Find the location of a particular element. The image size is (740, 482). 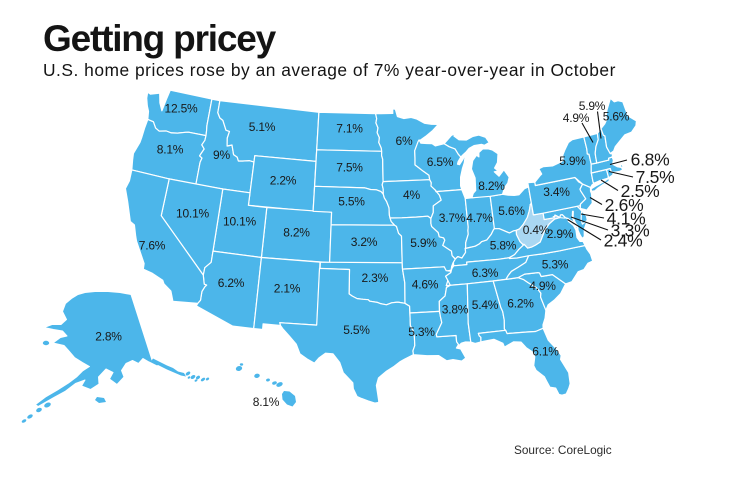

svg-text: 5.1% is located at coordinates (262, 127).